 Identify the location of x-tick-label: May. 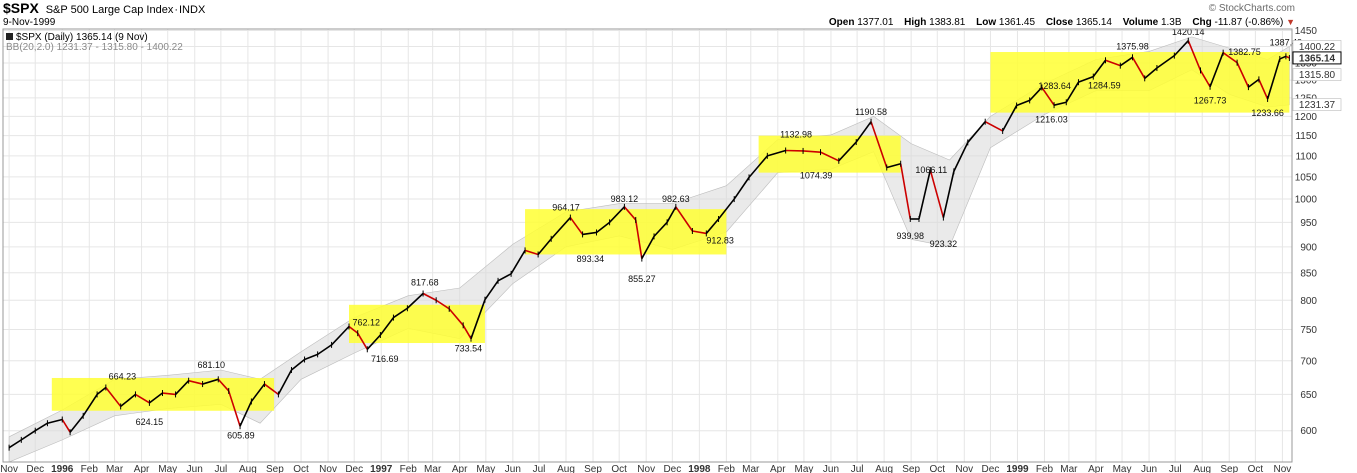
(167, 468).